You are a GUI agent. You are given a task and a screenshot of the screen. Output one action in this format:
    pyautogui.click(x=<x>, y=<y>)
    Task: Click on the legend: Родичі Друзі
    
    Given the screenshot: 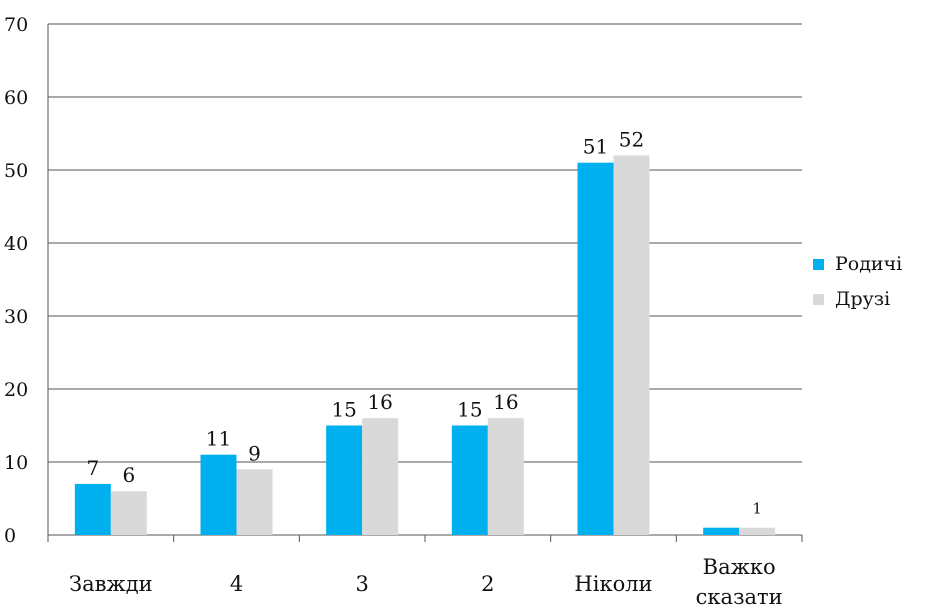 What is the action you would take?
    pyautogui.click(x=857, y=281)
    